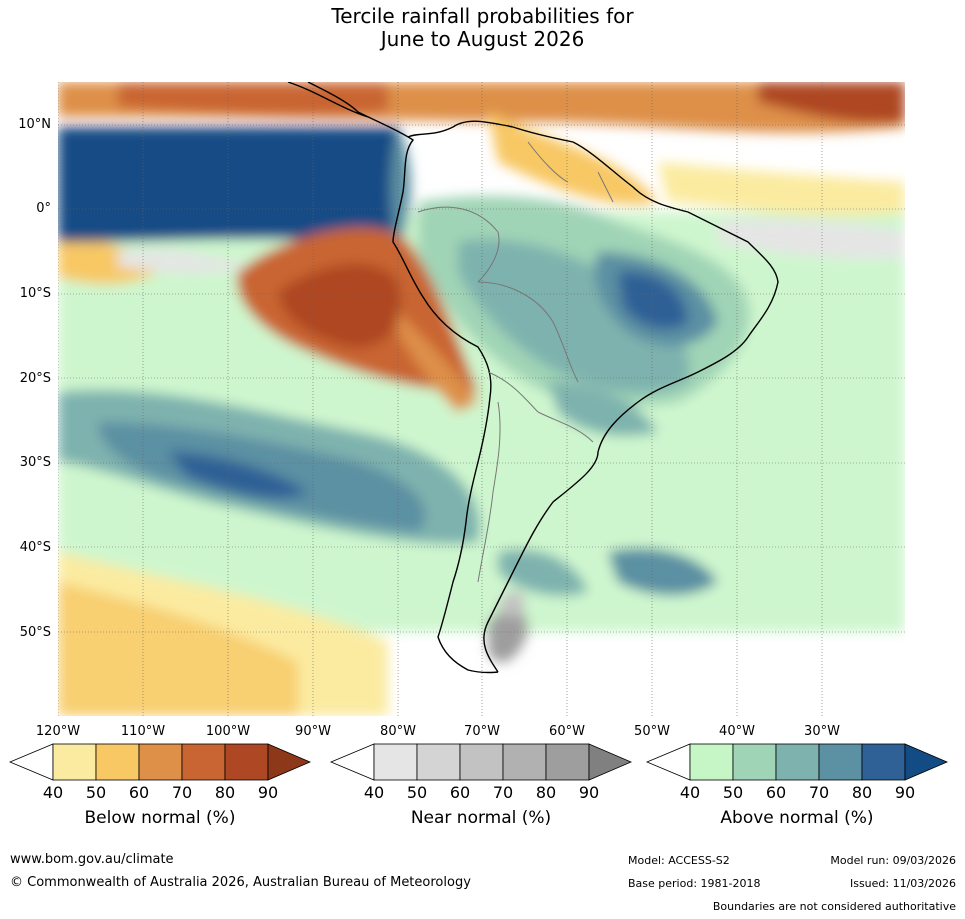  What do you see at coordinates (268, 792) in the screenshot?
I see `below-tick-90: 90` at bounding box center [268, 792].